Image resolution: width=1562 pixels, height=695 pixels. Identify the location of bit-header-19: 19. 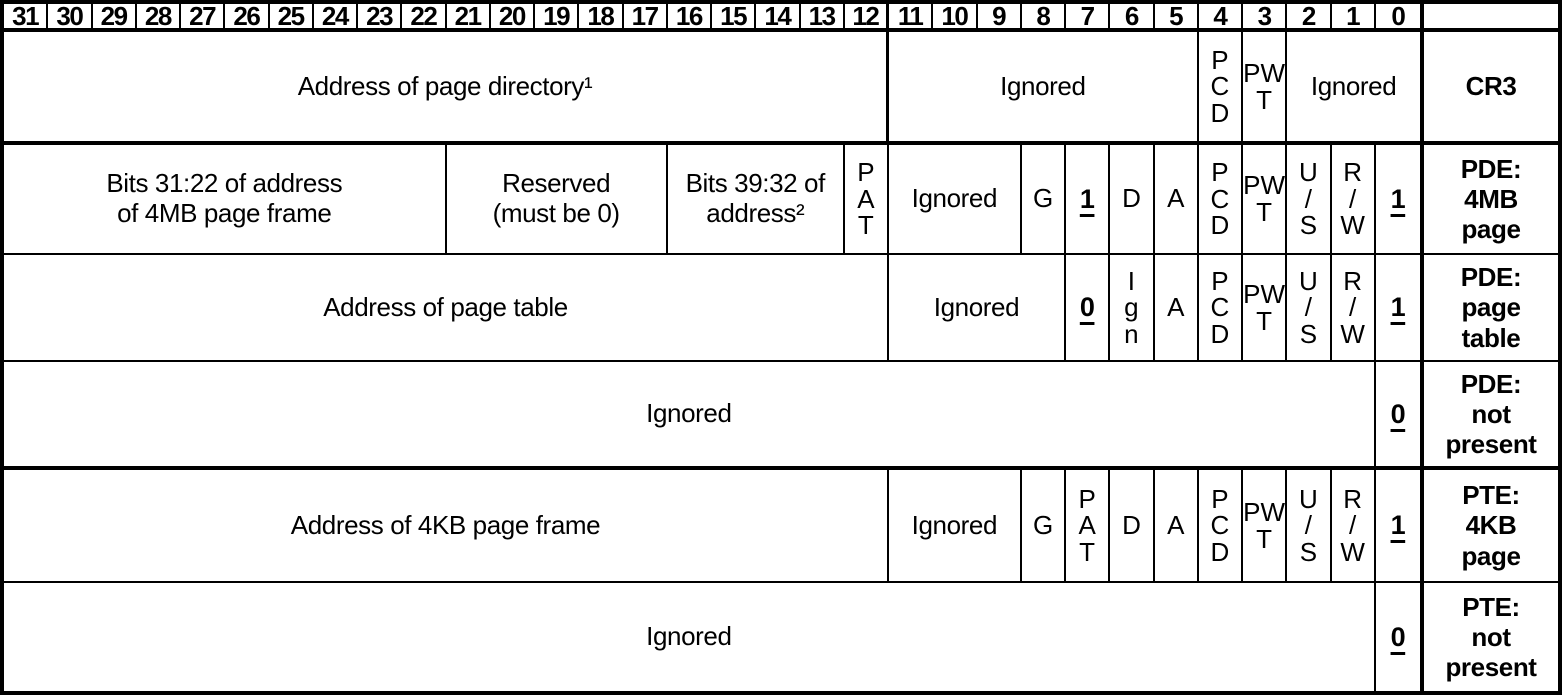
(557, 16).